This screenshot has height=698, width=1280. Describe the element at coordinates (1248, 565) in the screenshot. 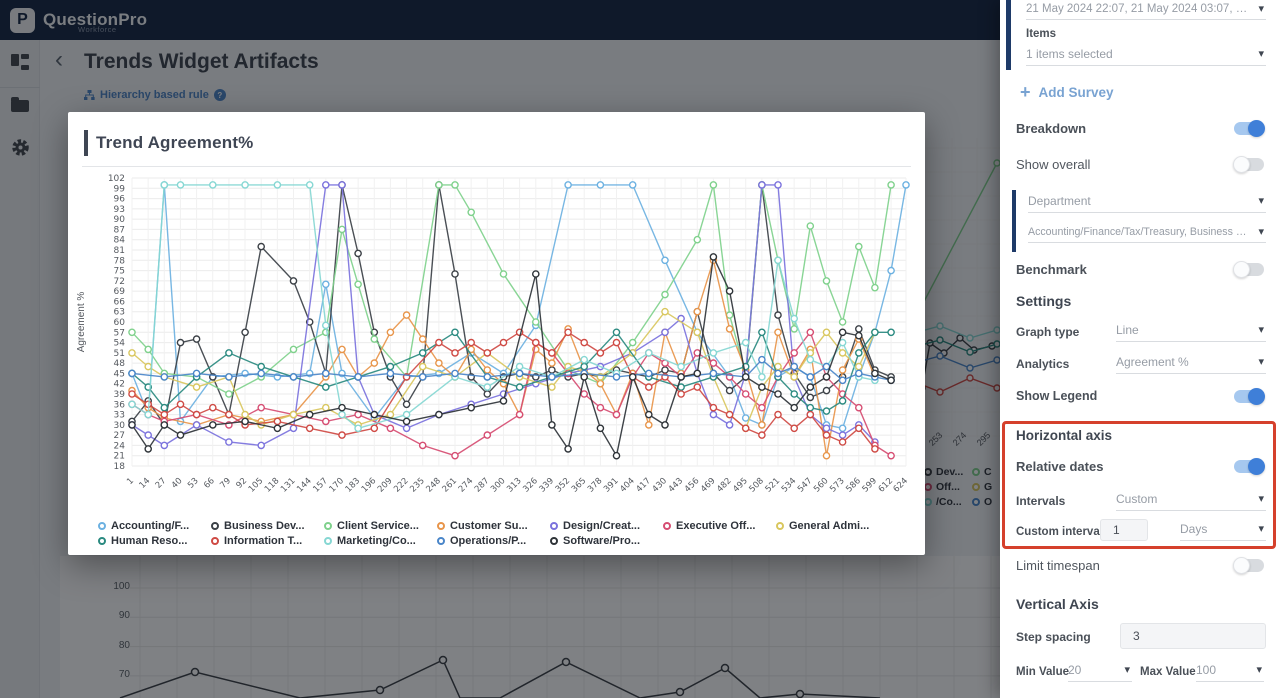

I see `limit-timespan-toggle` at that location.